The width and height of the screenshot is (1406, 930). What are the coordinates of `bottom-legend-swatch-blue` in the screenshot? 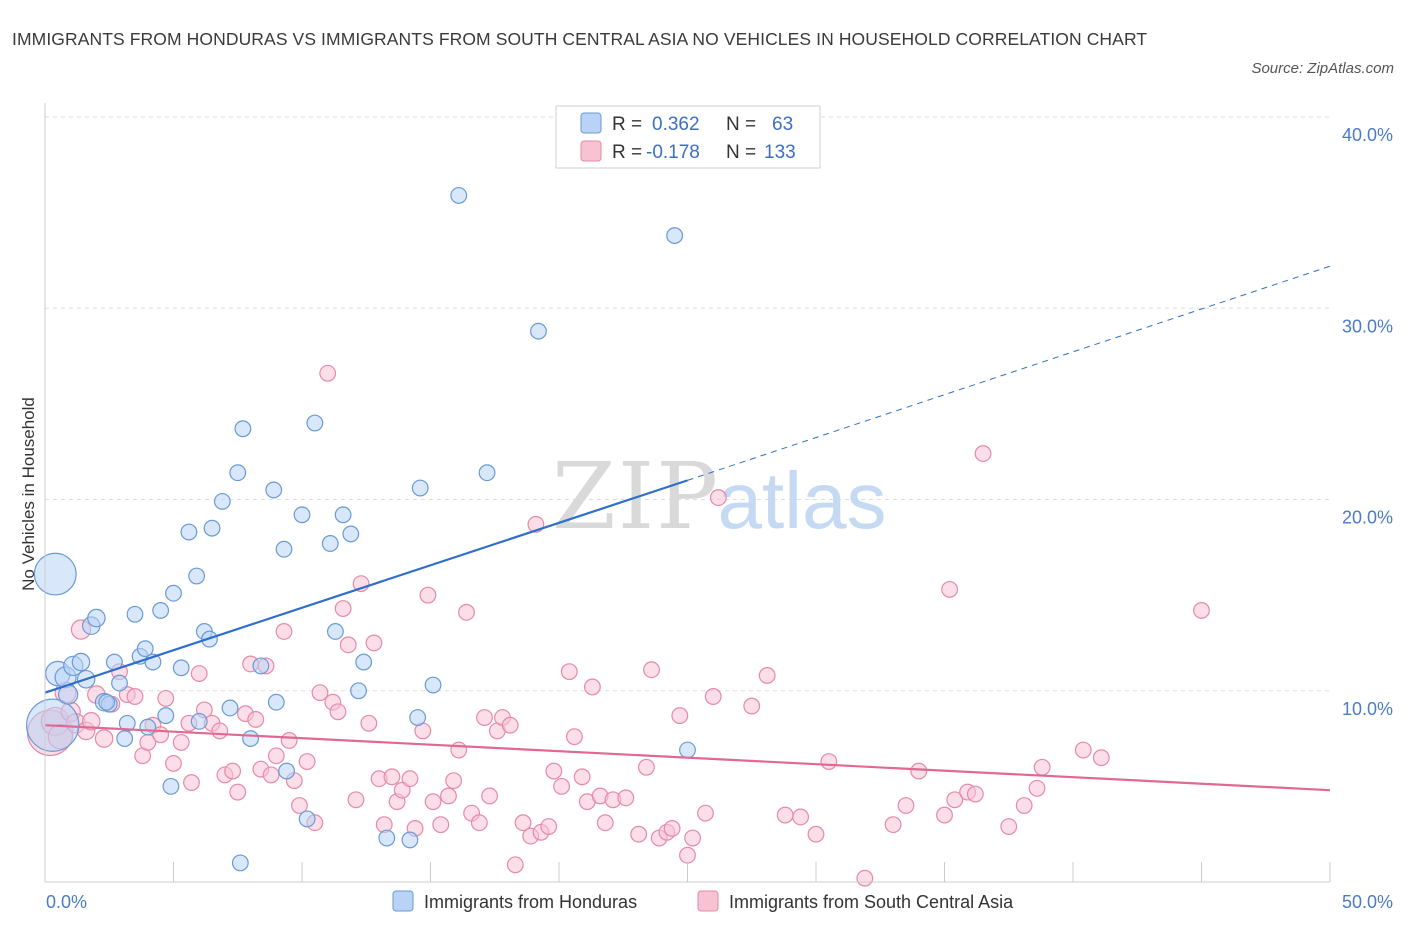 It's located at (403, 901).